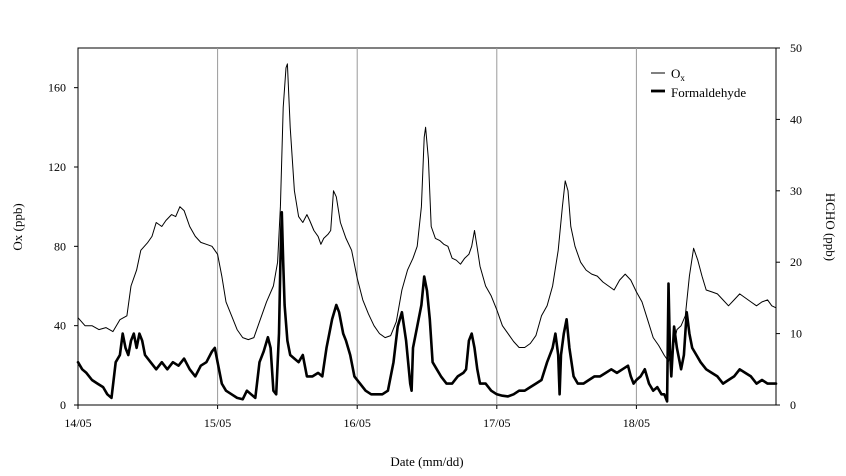 The image size is (846, 476). Describe the element at coordinates (63, 405) in the screenshot. I see `left-y-tick-label: 0` at that location.